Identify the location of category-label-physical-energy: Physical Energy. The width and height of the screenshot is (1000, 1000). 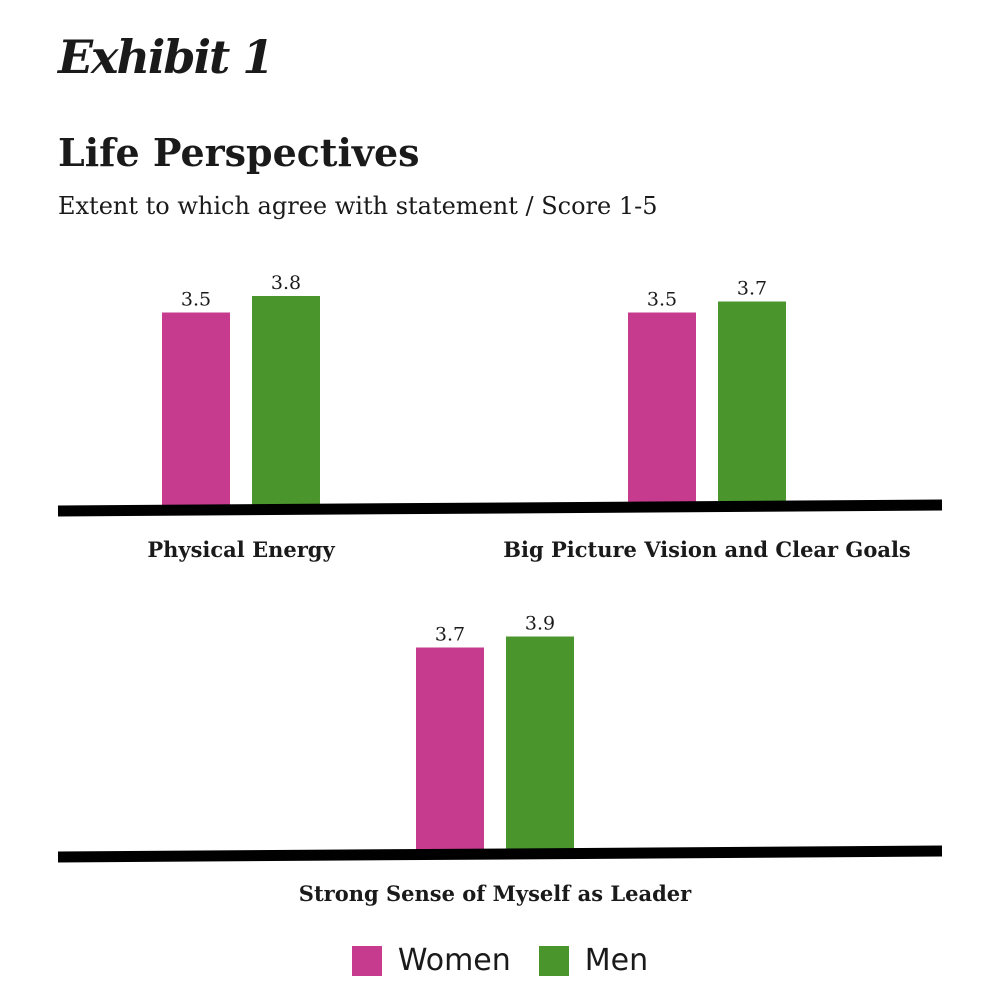
(241, 549).